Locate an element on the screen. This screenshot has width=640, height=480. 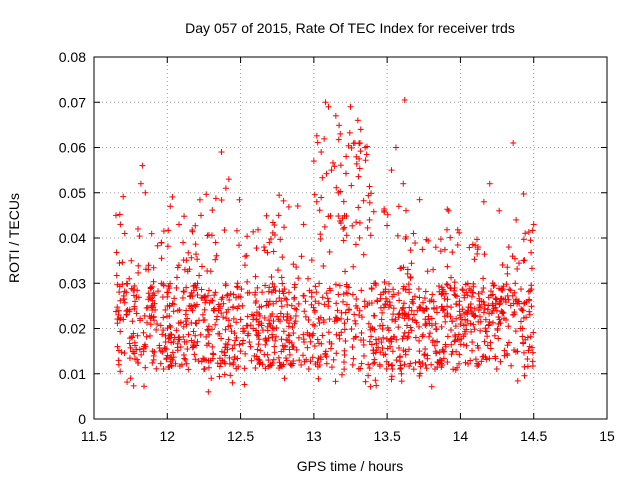
y-tick-label: 0.08 is located at coordinates (72, 57).